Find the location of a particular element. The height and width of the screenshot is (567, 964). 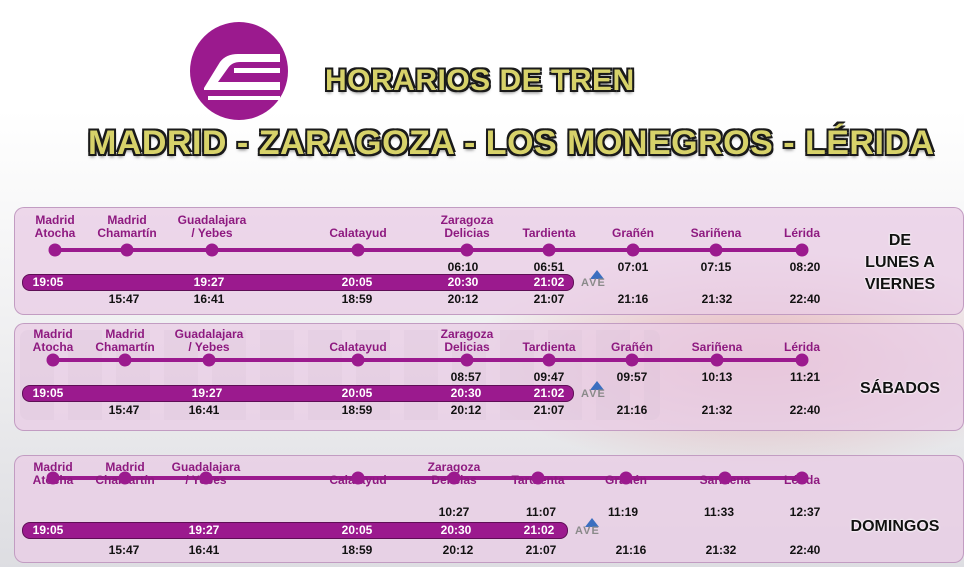

upper-time: 08:20 is located at coordinates (805, 267).